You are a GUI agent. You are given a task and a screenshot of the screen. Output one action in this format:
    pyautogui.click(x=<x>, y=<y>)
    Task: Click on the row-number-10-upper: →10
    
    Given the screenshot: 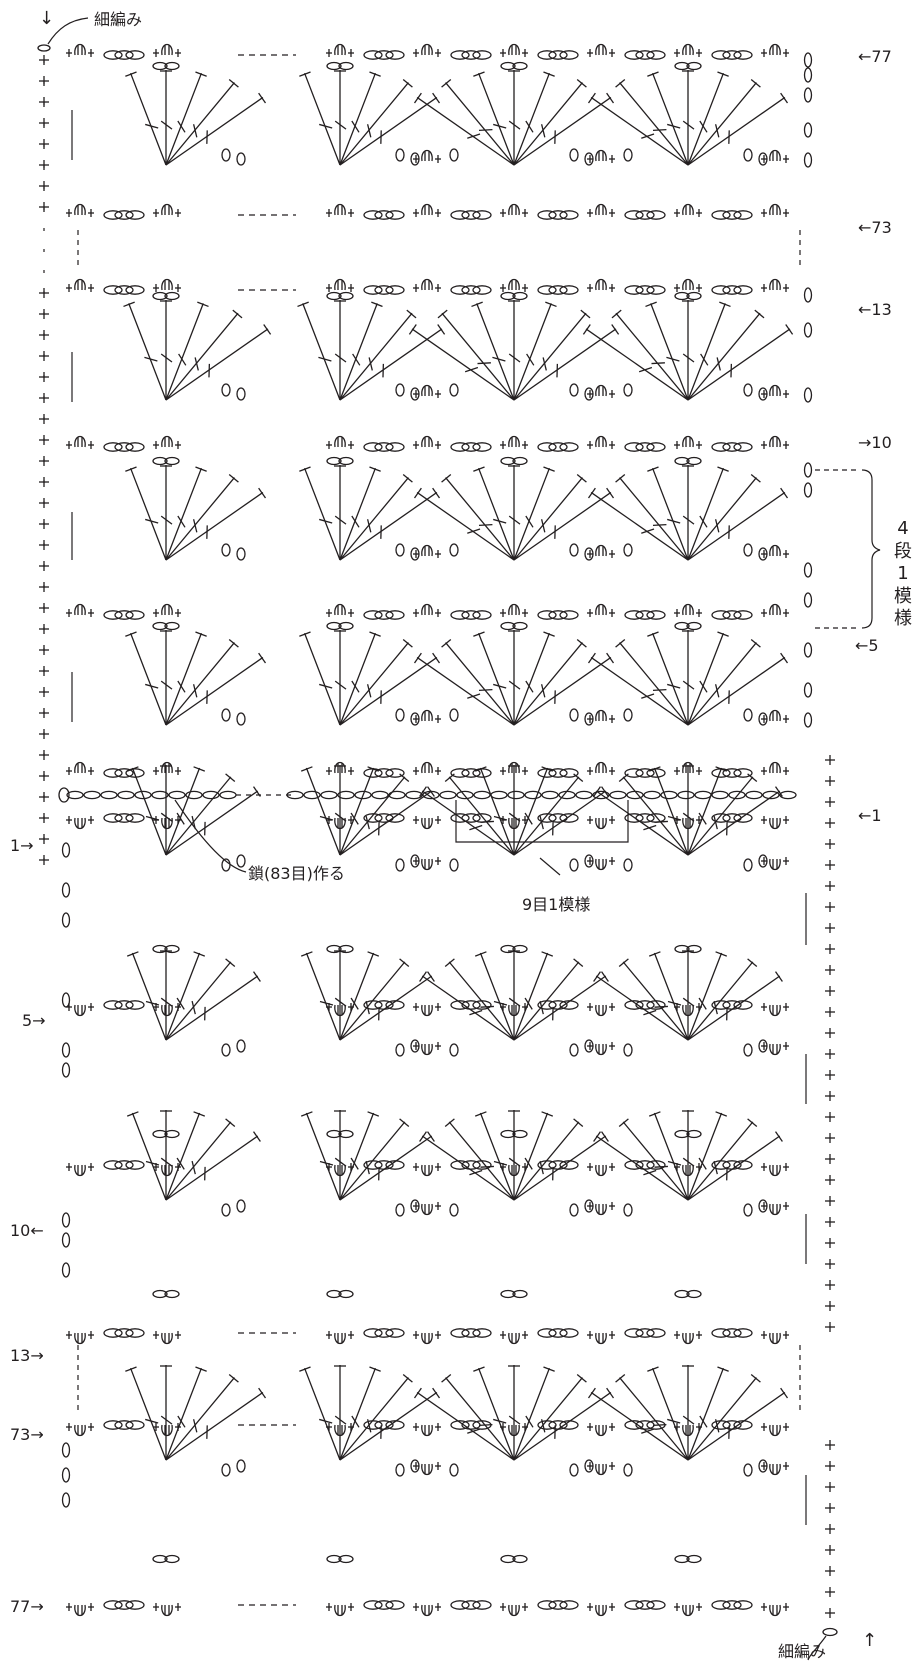 What is the action you would take?
    pyautogui.click(x=875, y=442)
    